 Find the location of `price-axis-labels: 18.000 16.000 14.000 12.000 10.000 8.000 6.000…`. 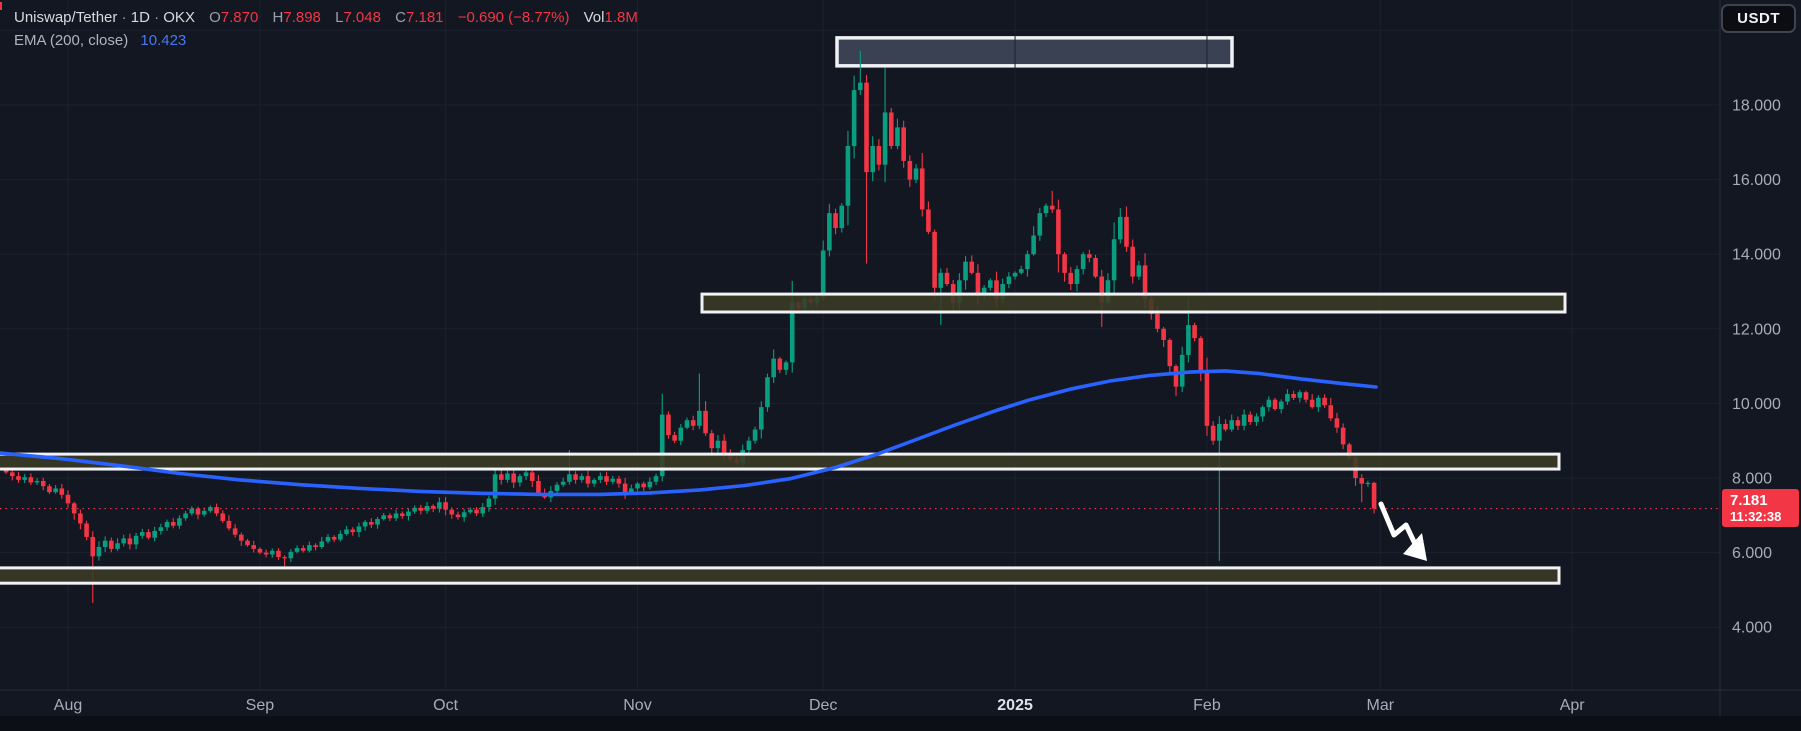

price-axis-labels: 18.000 16.000 14.000 12.000 10.000 8.000 6.000… is located at coordinates (1756, 367).